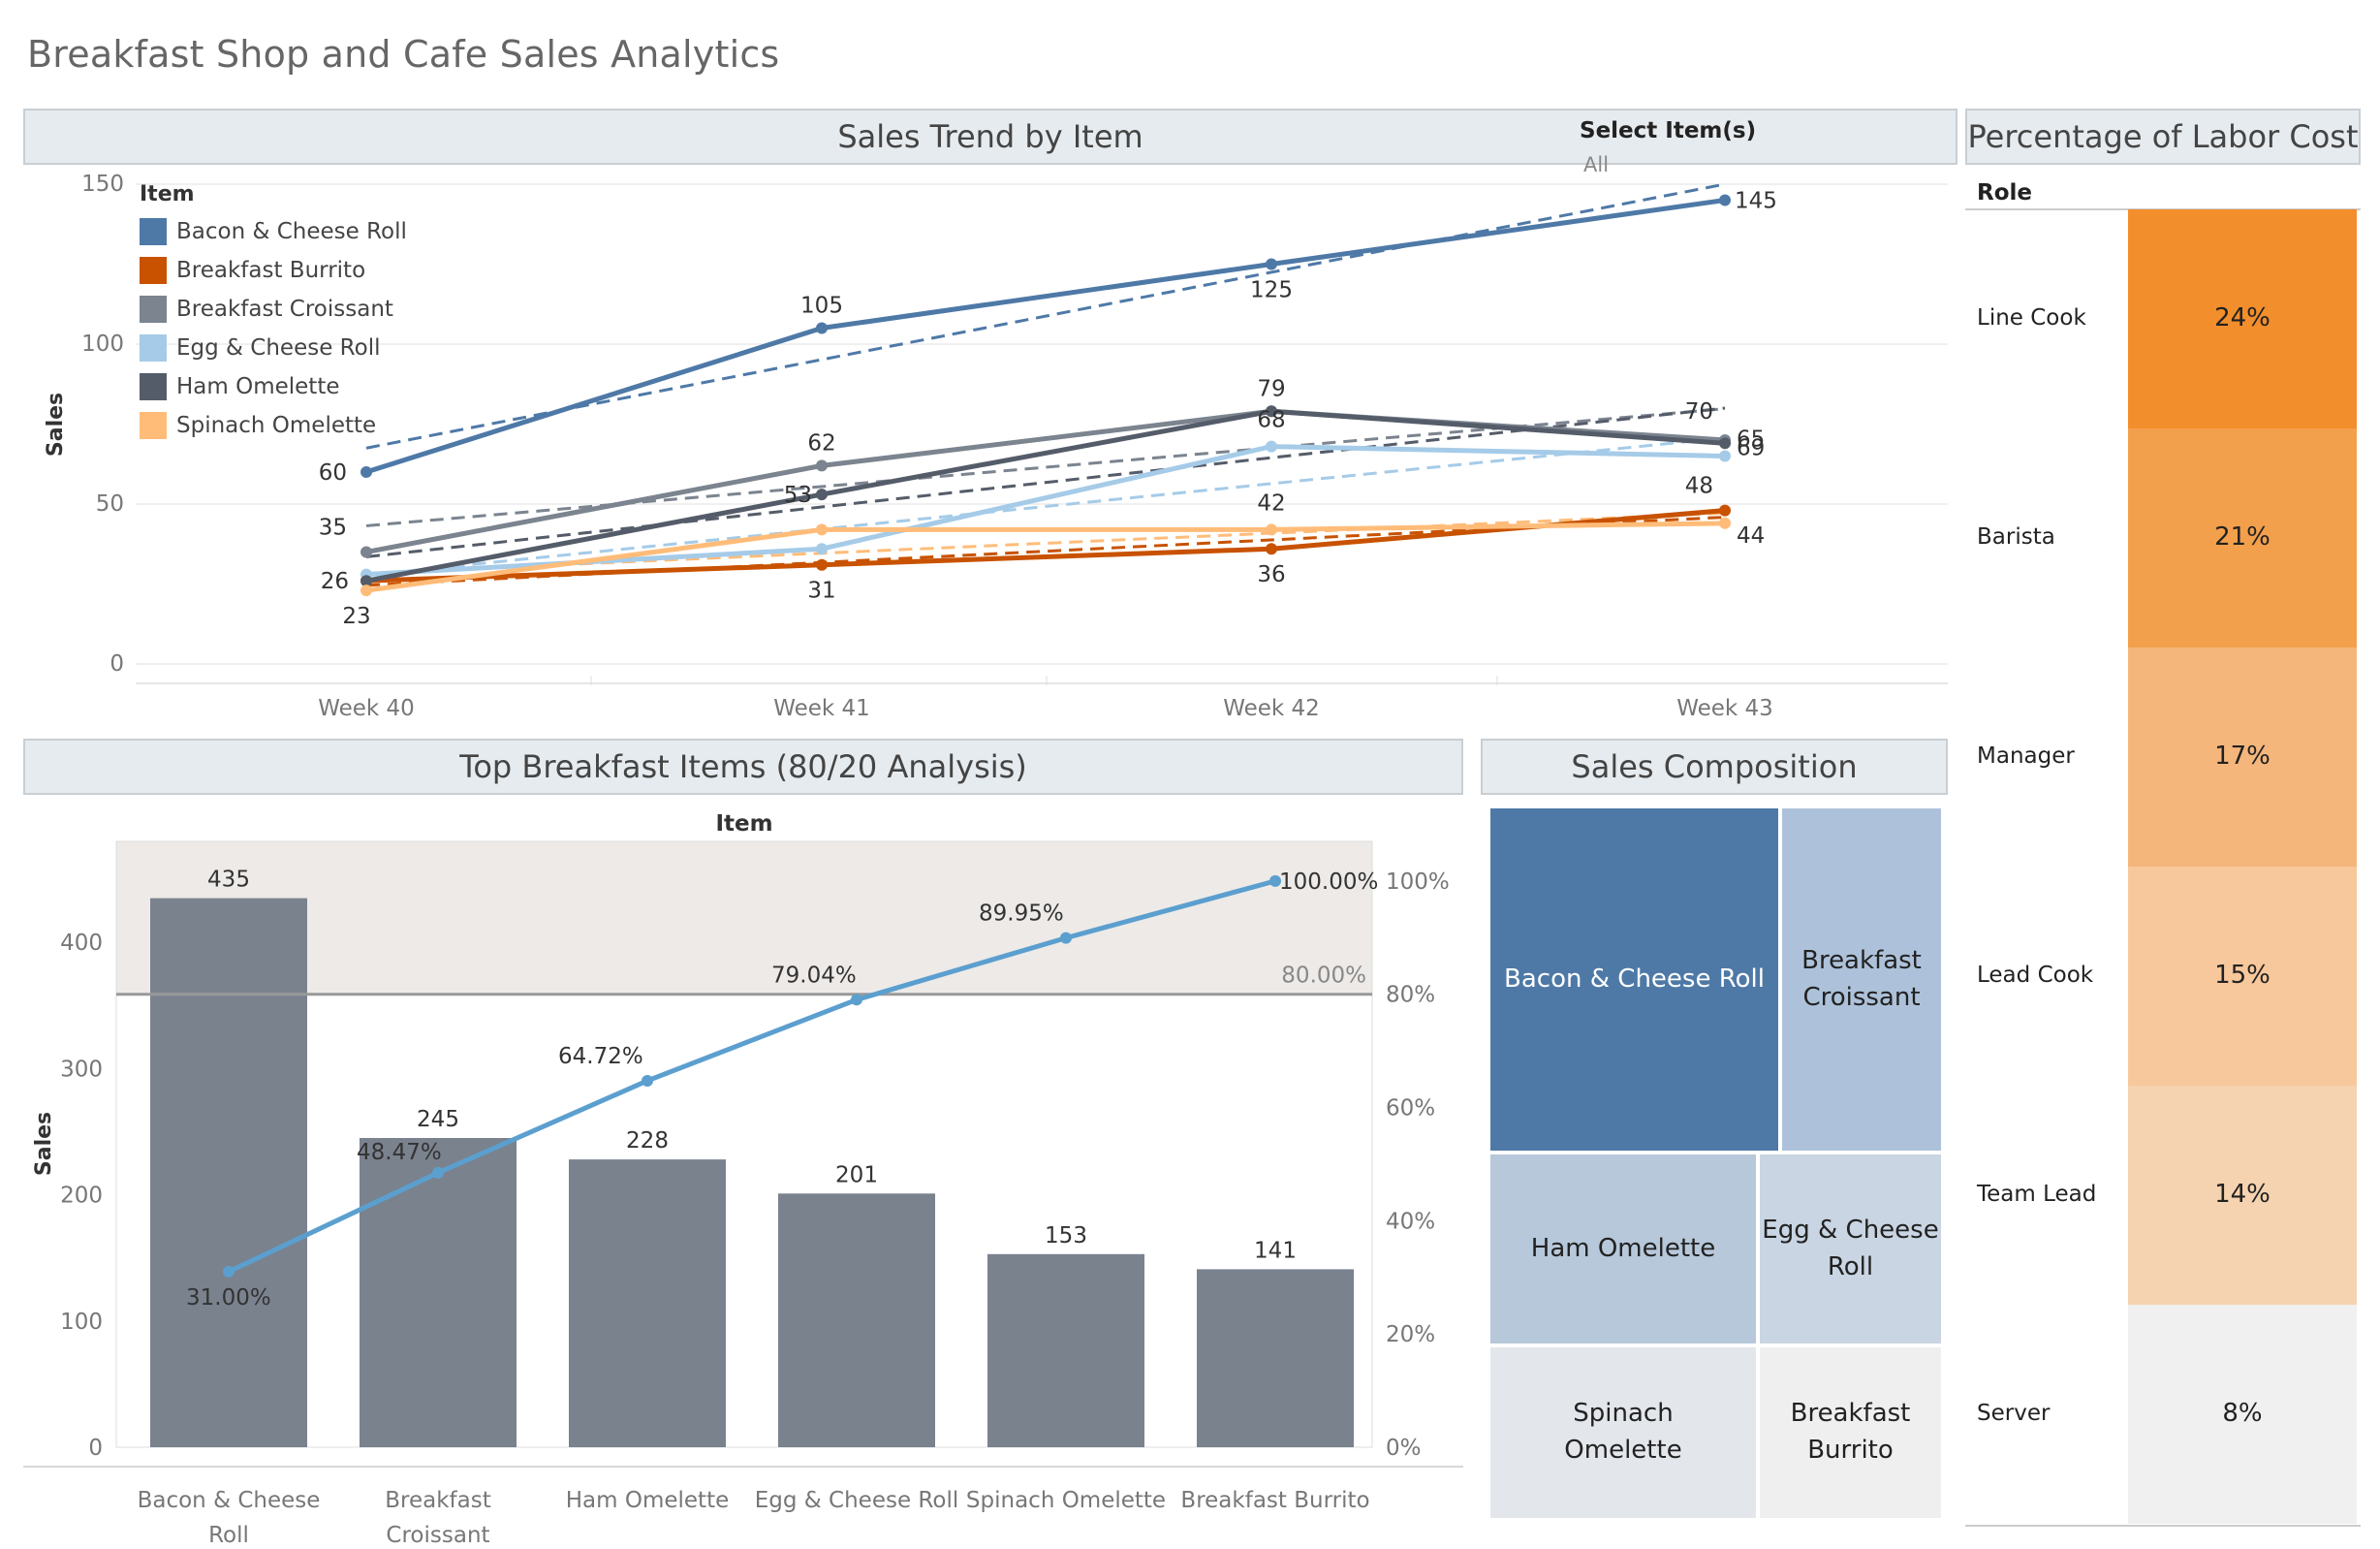 The image size is (2380, 1549). What do you see at coordinates (1045, 557) in the screenshot?
I see `series-line-spinach-omelette` at bounding box center [1045, 557].